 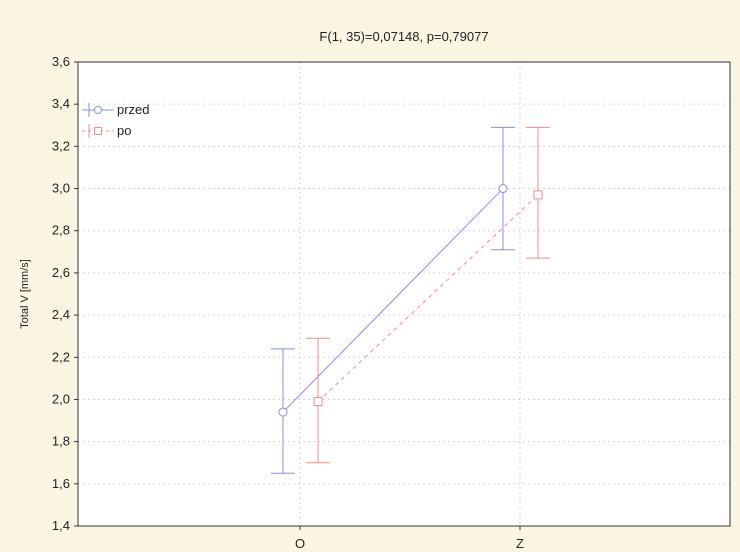 What do you see at coordinates (61, 145) in the screenshot?
I see `y-tick-label: 3,2` at bounding box center [61, 145].